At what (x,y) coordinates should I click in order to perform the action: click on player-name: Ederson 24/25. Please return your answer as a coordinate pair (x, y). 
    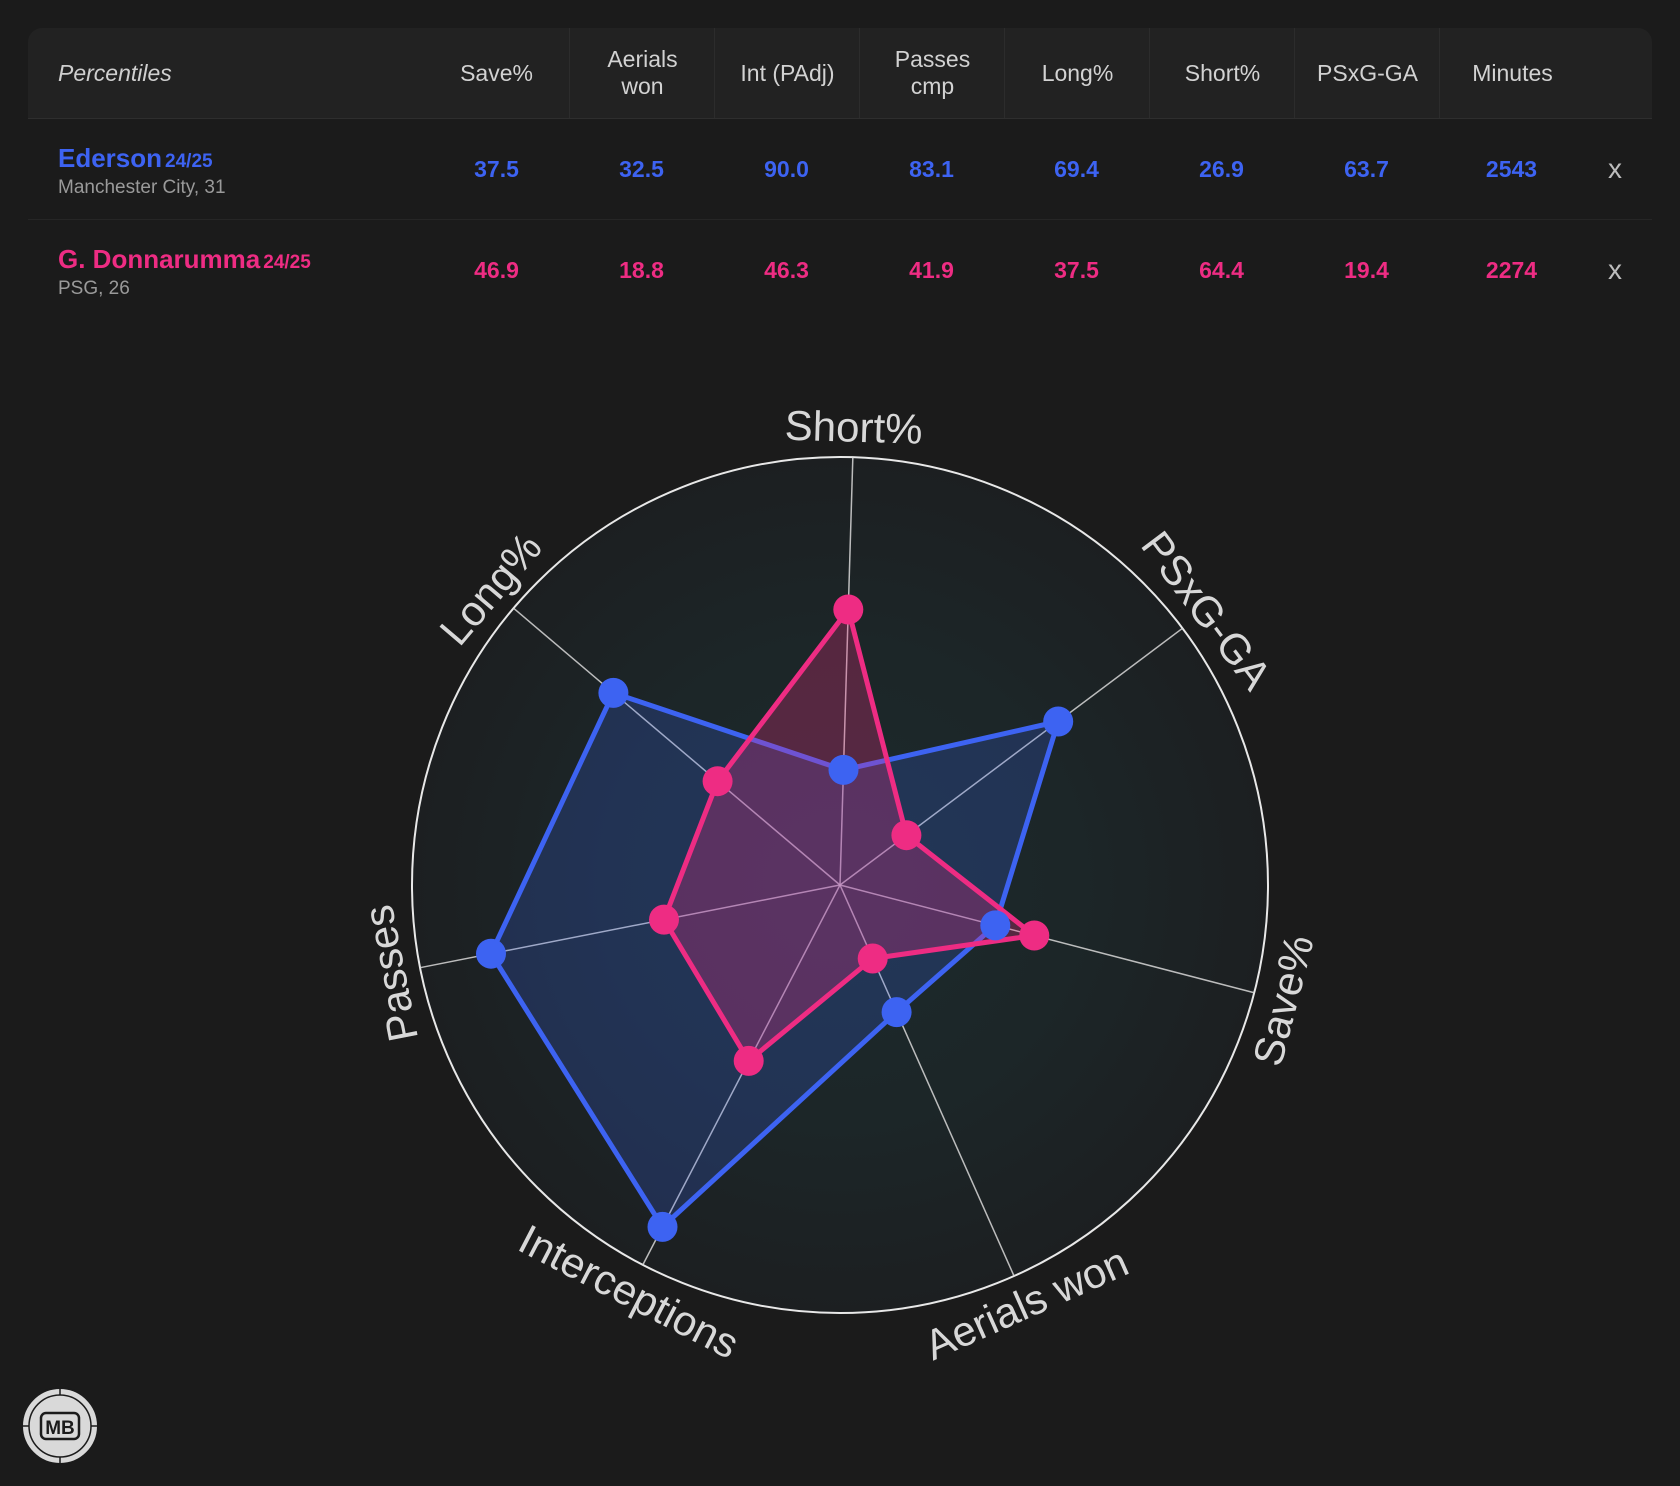
    Looking at the image, I should click on (135, 158).